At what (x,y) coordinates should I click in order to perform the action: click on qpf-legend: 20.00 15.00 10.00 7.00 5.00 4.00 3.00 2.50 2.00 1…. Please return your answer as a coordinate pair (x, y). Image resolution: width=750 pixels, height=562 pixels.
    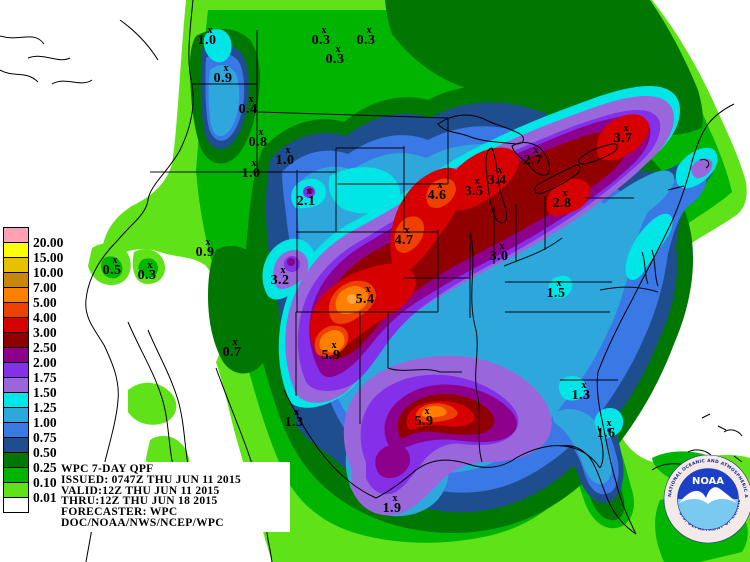
    Looking at the image, I should click on (33, 370).